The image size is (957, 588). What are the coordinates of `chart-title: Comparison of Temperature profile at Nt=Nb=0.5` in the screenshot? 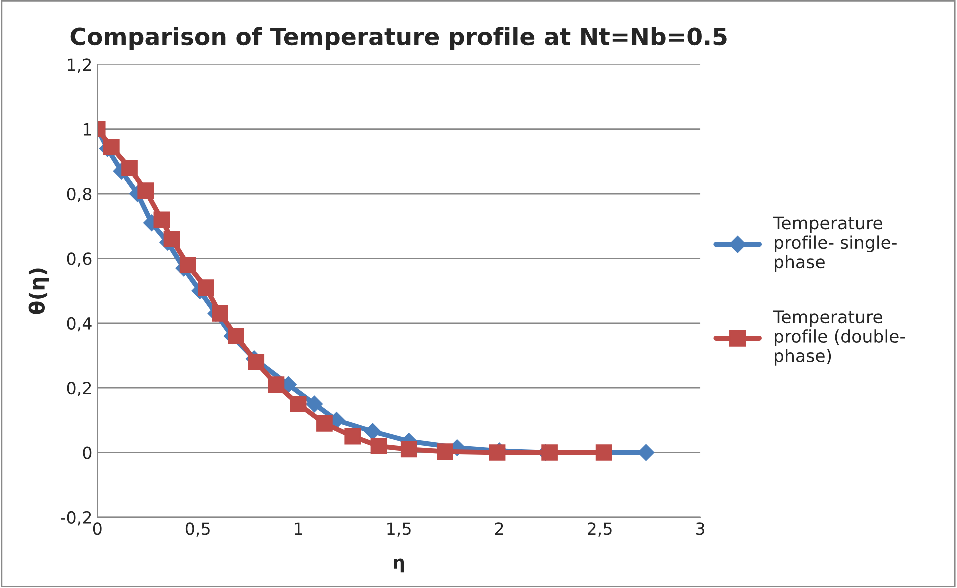 It's located at (398, 38).